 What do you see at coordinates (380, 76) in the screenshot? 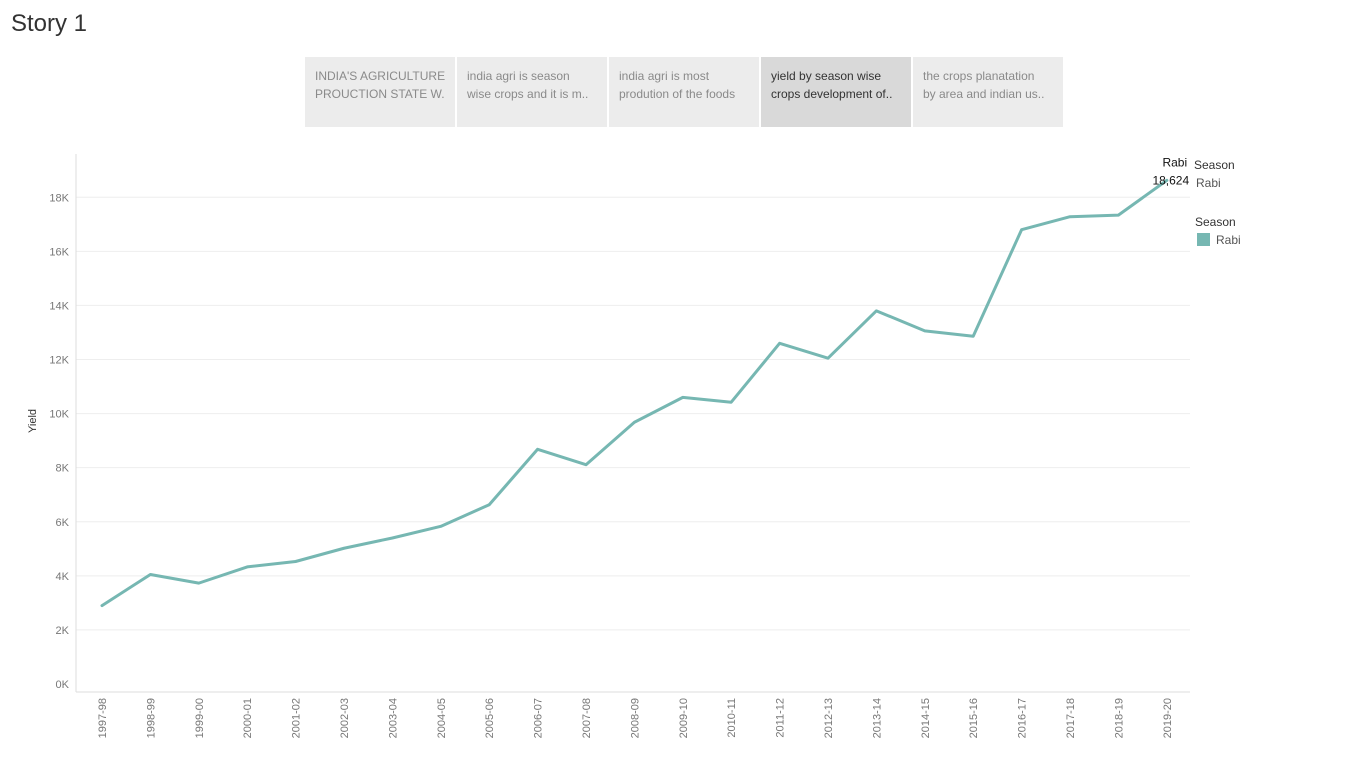
I see `story-tab-1-line1: INDIA'S AGRICULTURE` at bounding box center [380, 76].